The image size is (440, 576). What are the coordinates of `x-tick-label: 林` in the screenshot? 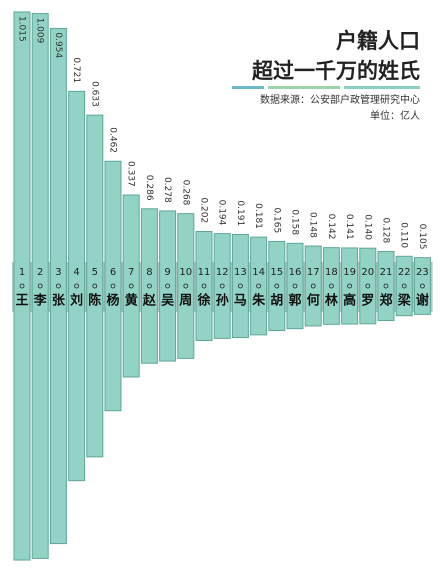 It's located at (331, 301).